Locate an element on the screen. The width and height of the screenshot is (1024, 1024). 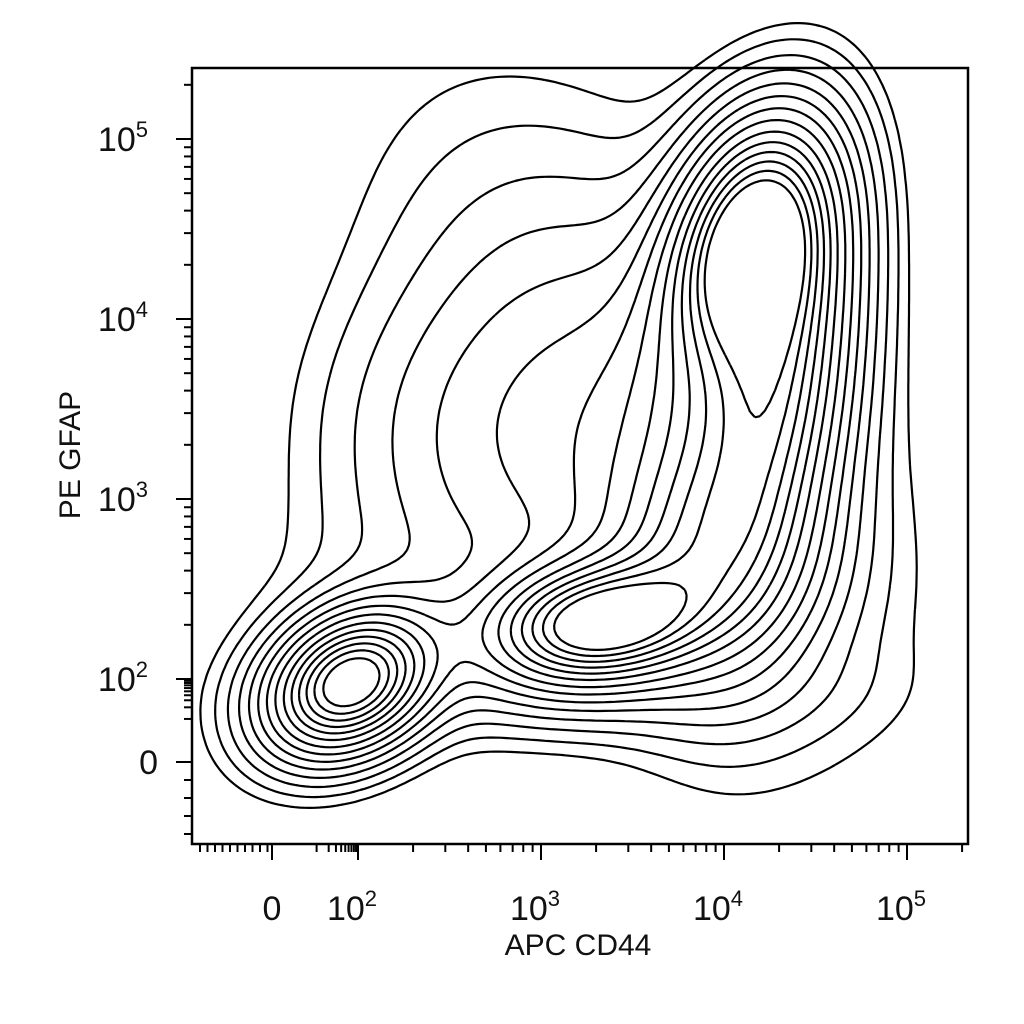
x-axis-ticks is located at coordinates (581, 852).